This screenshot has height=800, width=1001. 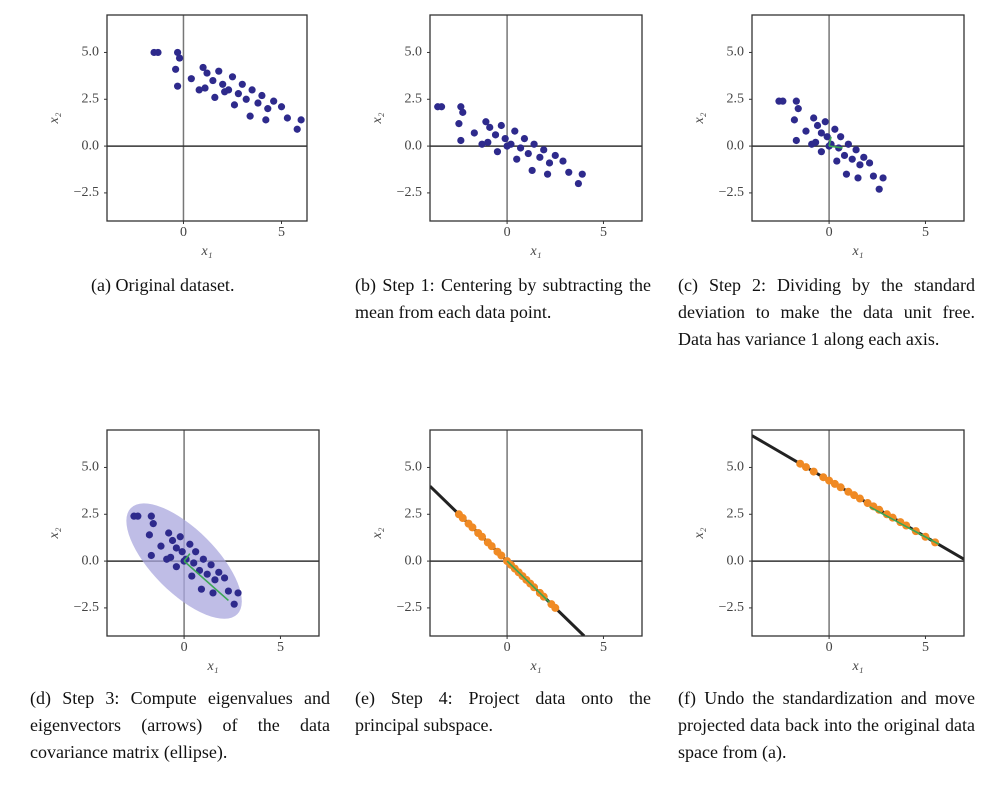 What do you see at coordinates (535, 251) in the screenshot?
I see `x-axis-label: x₁` at bounding box center [535, 251].